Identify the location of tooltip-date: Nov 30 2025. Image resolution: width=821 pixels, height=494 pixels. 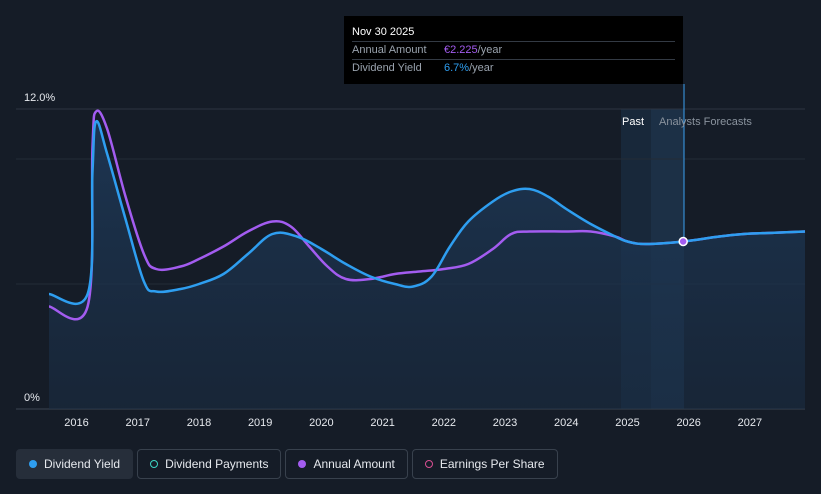
(383, 32).